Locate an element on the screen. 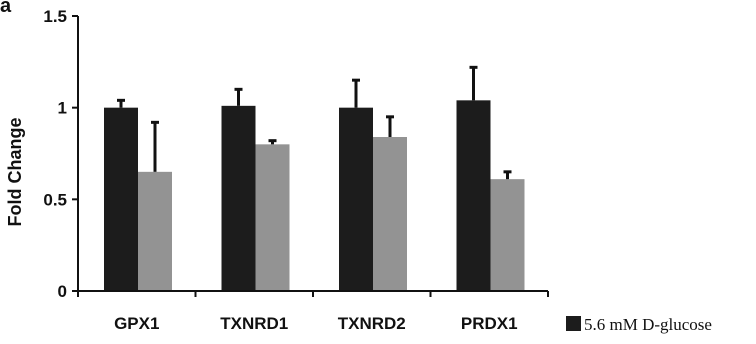 This screenshot has width=756, height=344. y-tick-label: 0.5 is located at coordinates (55, 199).